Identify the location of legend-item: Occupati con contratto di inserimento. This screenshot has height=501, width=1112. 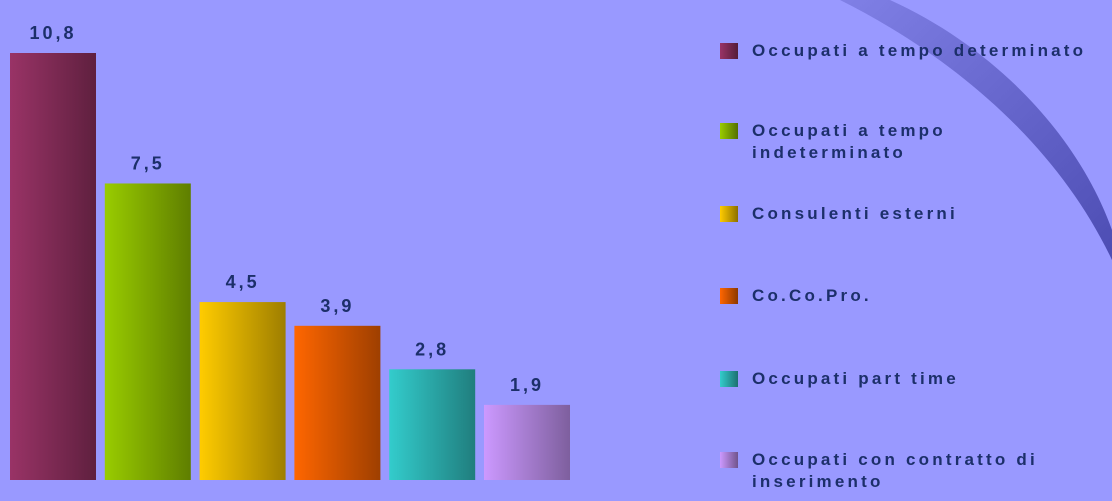
(913, 471).